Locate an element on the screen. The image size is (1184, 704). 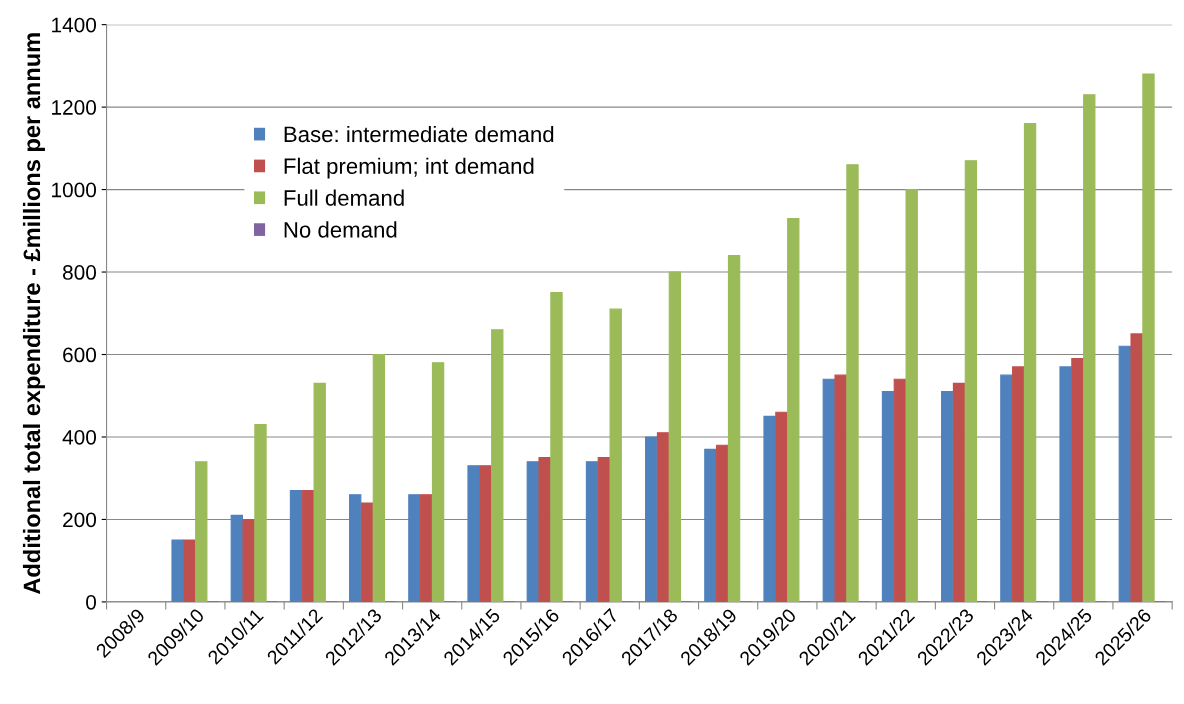
y-tick-label: 400 is located at coordinates (79, 437).